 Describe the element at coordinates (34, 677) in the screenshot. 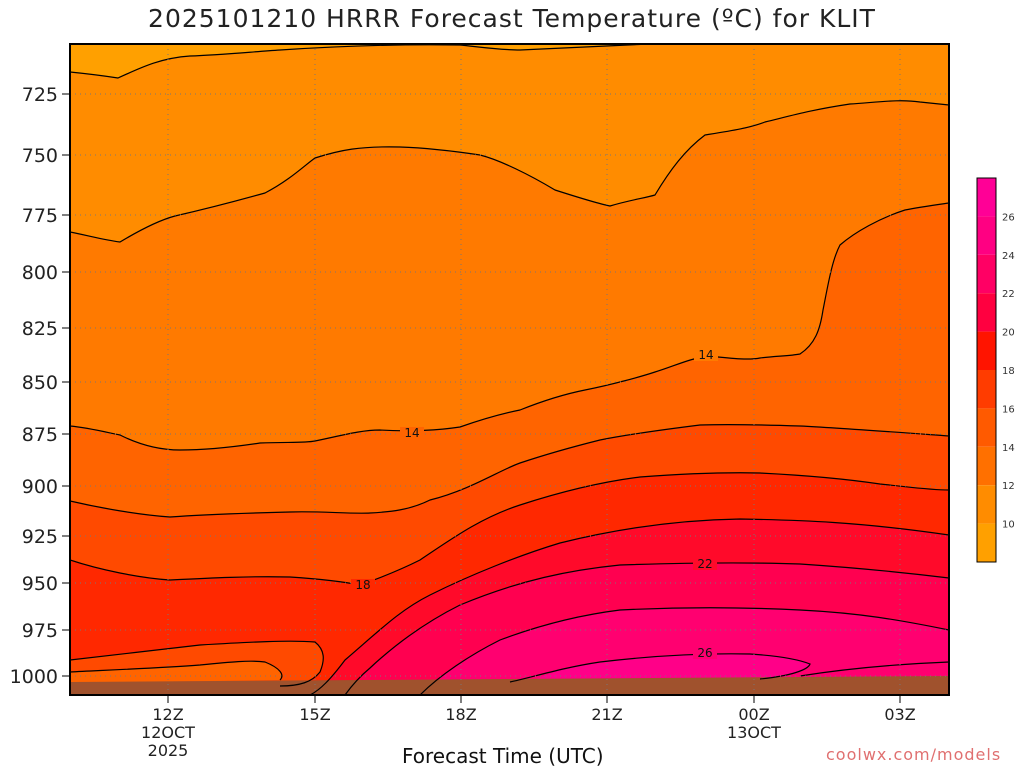

I see `y-tick-label-1000: 1000` at that location.